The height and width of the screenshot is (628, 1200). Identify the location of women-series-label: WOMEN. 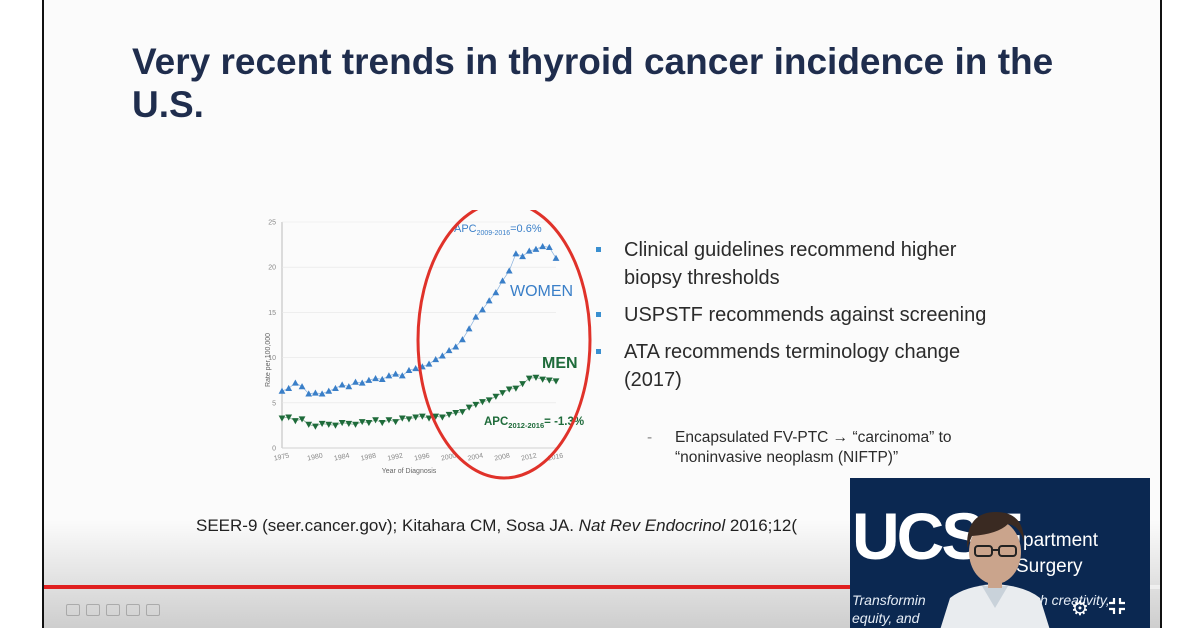
(541, 291).